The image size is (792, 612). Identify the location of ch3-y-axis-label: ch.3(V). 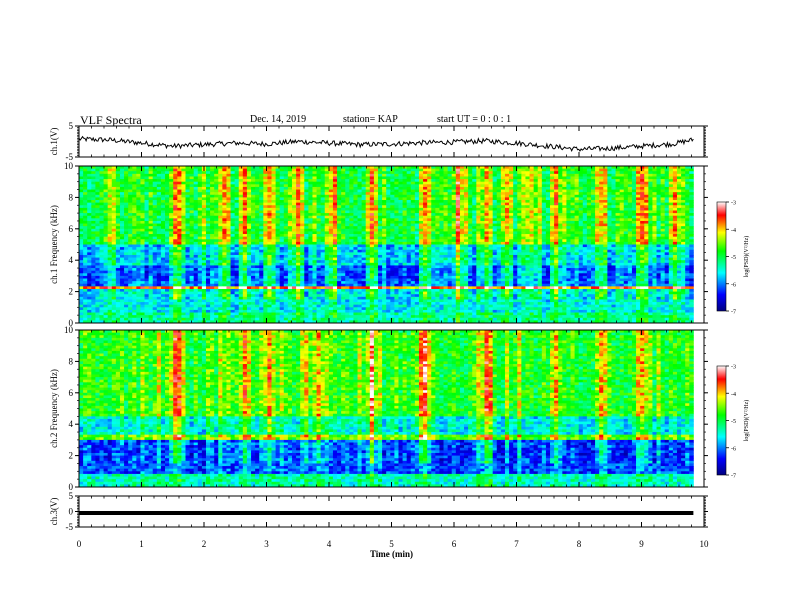
(54, 512).